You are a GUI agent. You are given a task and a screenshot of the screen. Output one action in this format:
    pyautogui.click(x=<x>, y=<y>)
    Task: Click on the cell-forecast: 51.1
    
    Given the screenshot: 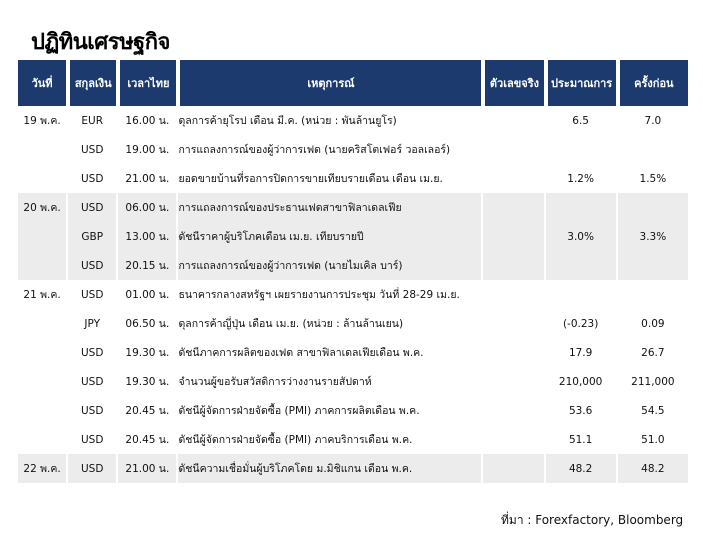 What is the action you would take?
    pyautogui.click(x=580, y=439)
    